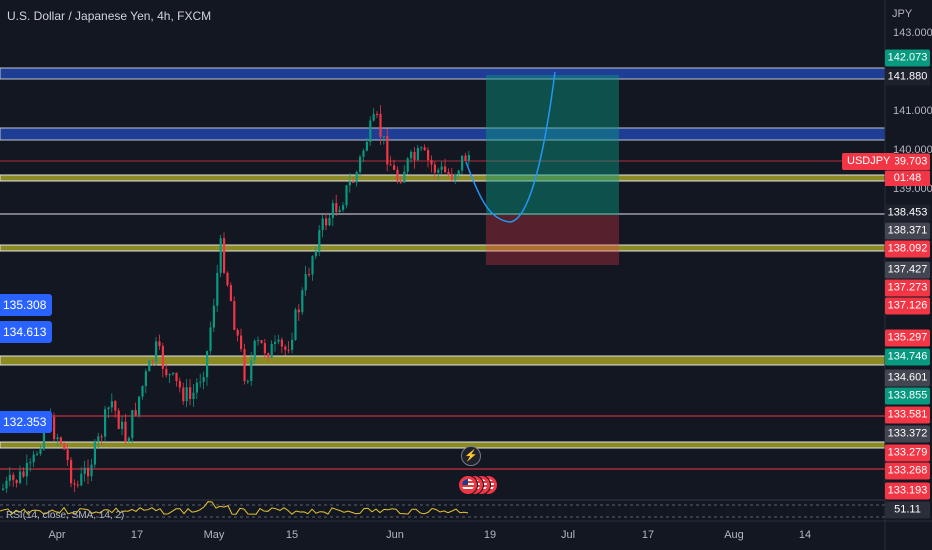 This screenshot has height=550, width=932. What do you see at coordinates (443, 73) in the screenshot?
I see `blue-resistance-zone-top` at bounding box center [443, 73].